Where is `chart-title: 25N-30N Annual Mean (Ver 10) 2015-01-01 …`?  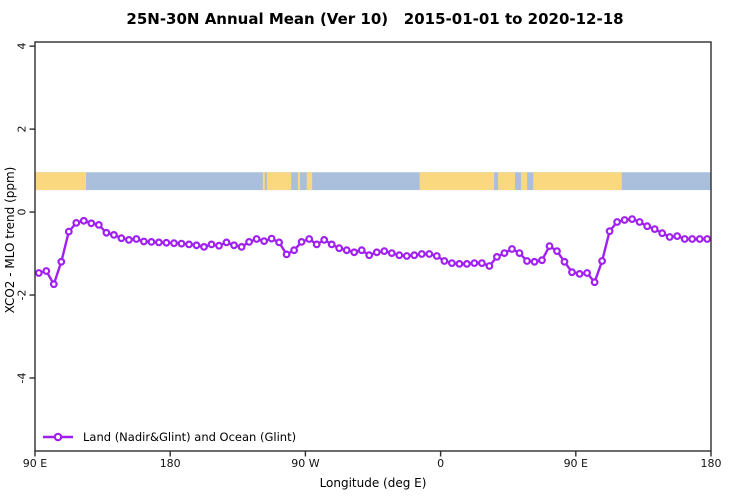 chart-title: 25N-30N Annual Mean (Ver 10) 2015-01-01 … is located at coordinates (375, 19).